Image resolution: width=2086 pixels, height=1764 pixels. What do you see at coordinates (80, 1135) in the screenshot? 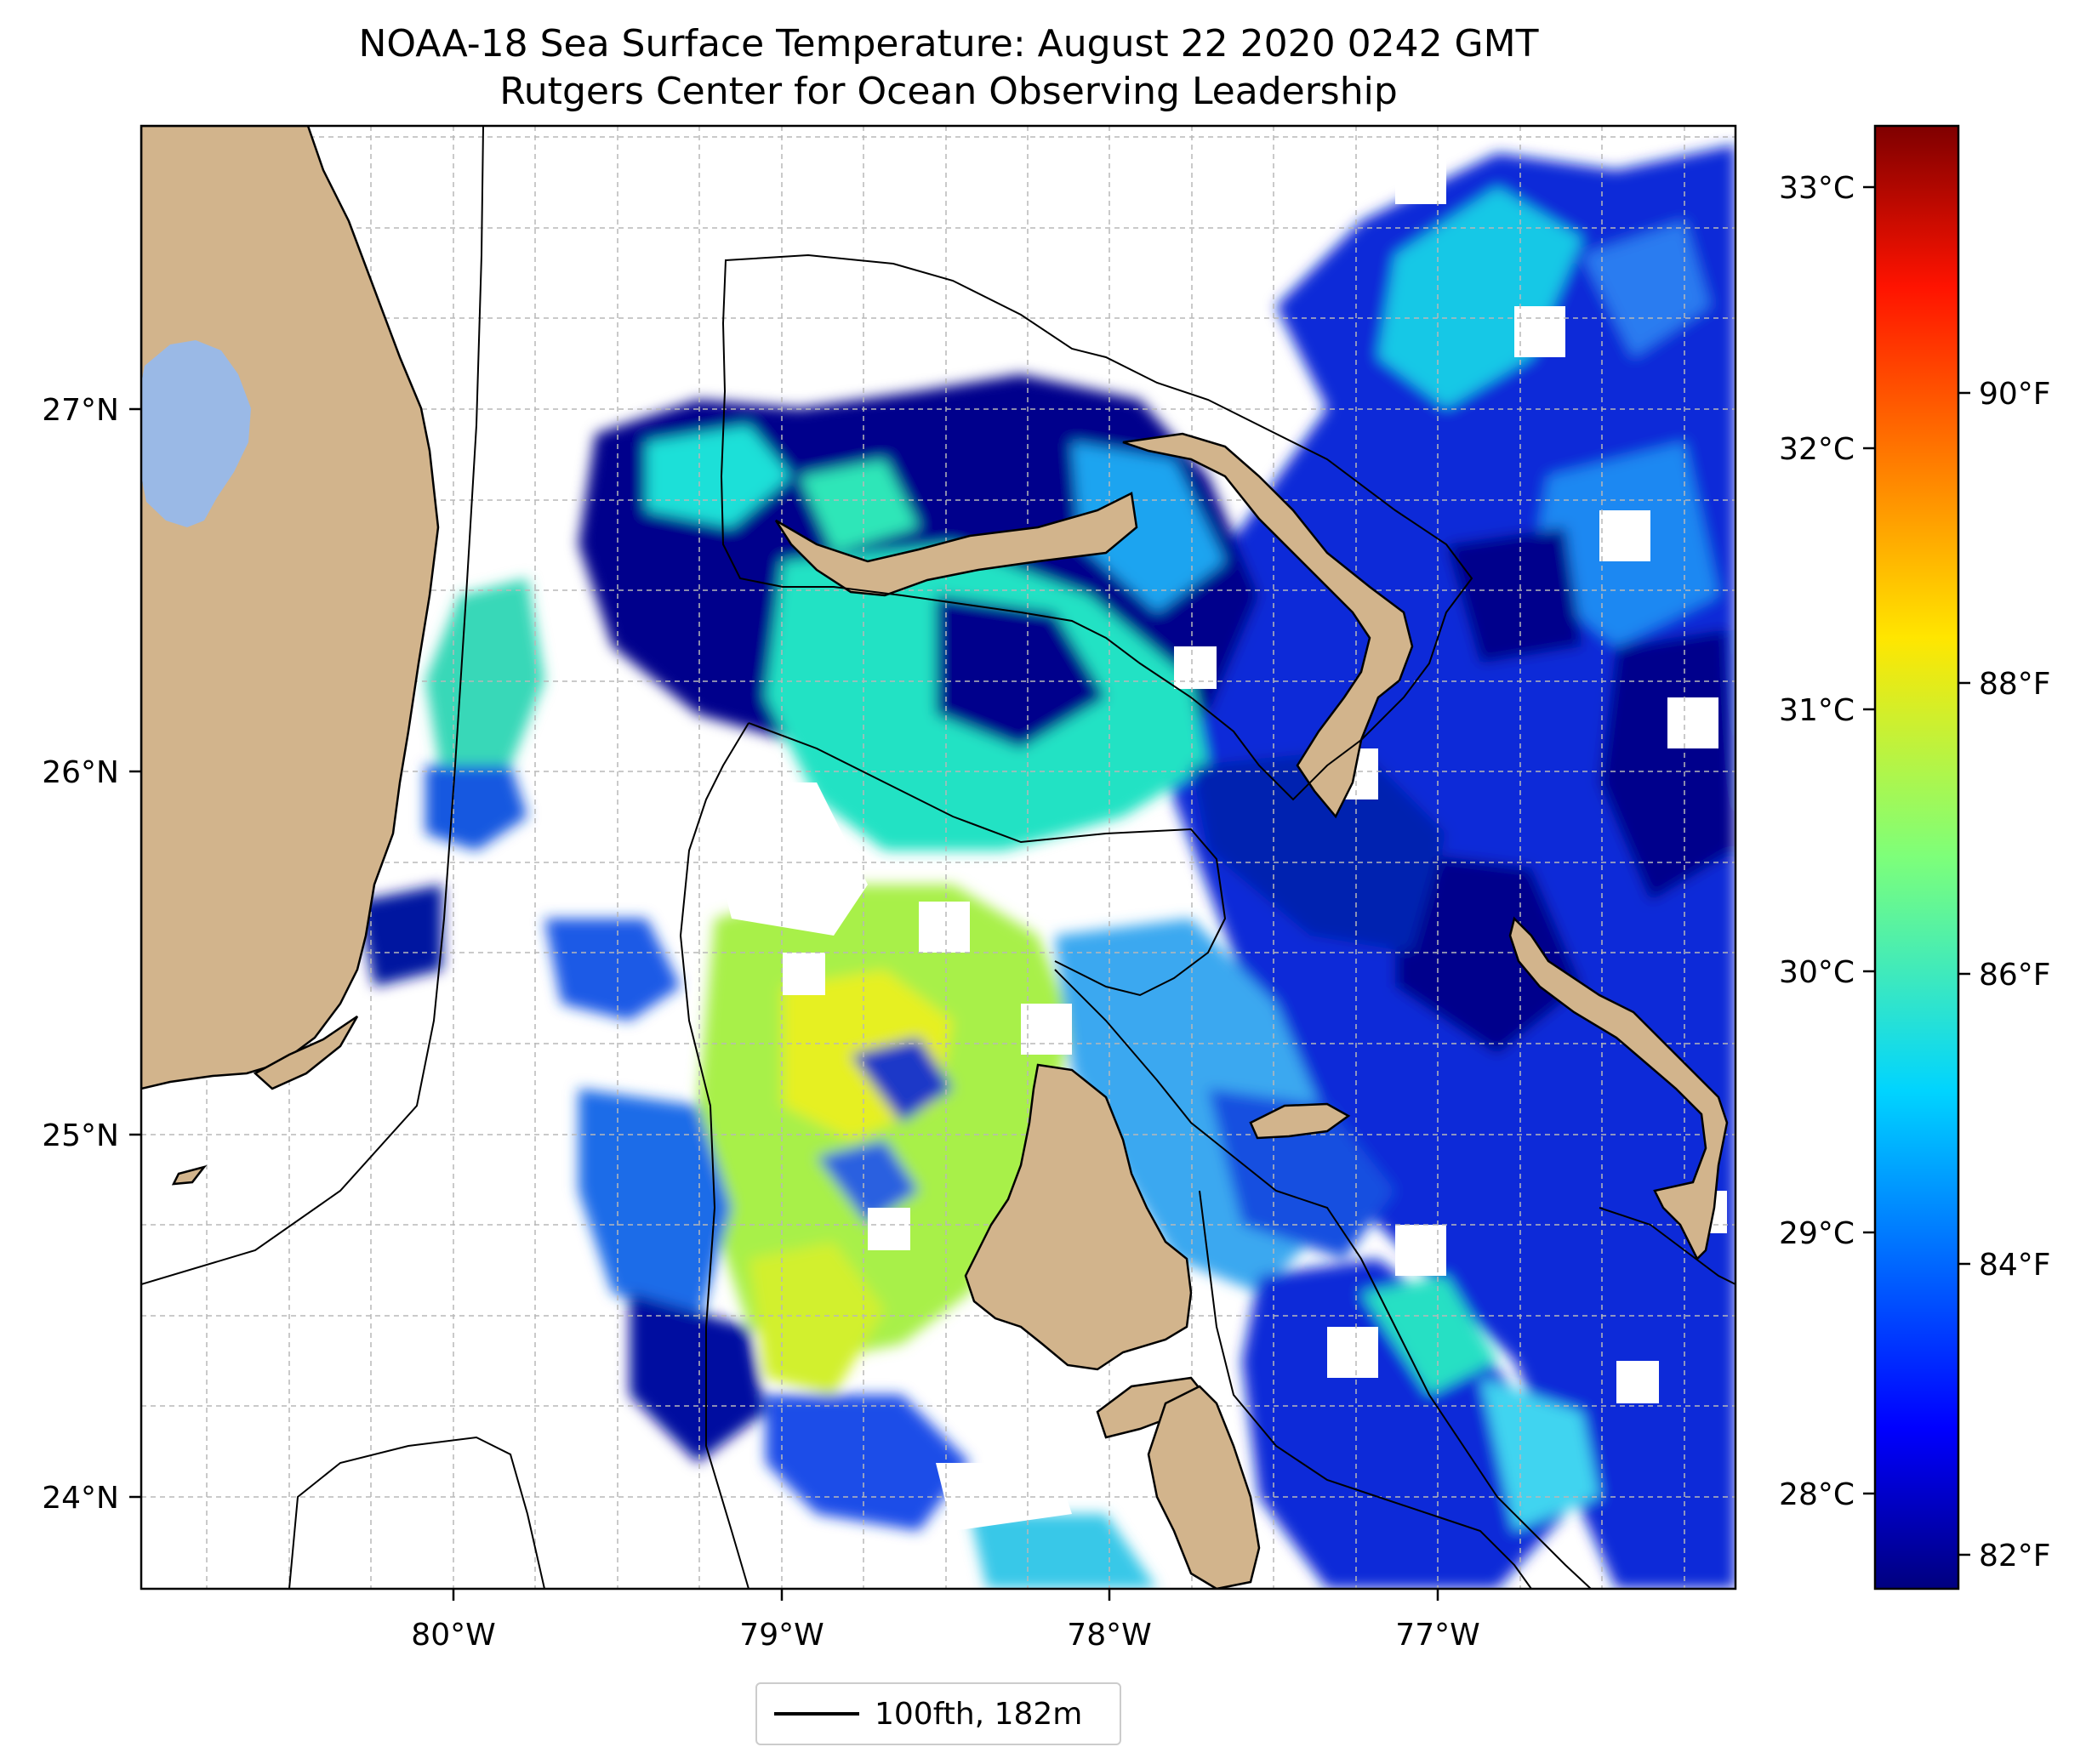
I see `lat-tick-label: 25°N` at bounding box center [80, 1135].